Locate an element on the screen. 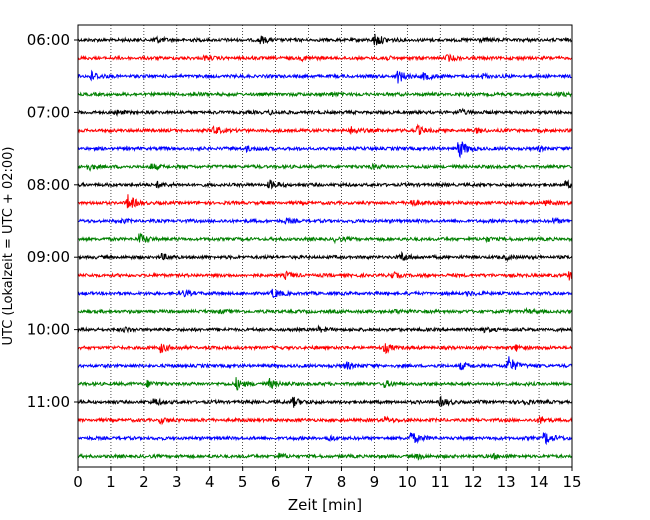 Image resolution: width=650 pixels, height=520 pixels. x-tick-label: 9 is located at coordinates (375, 482).